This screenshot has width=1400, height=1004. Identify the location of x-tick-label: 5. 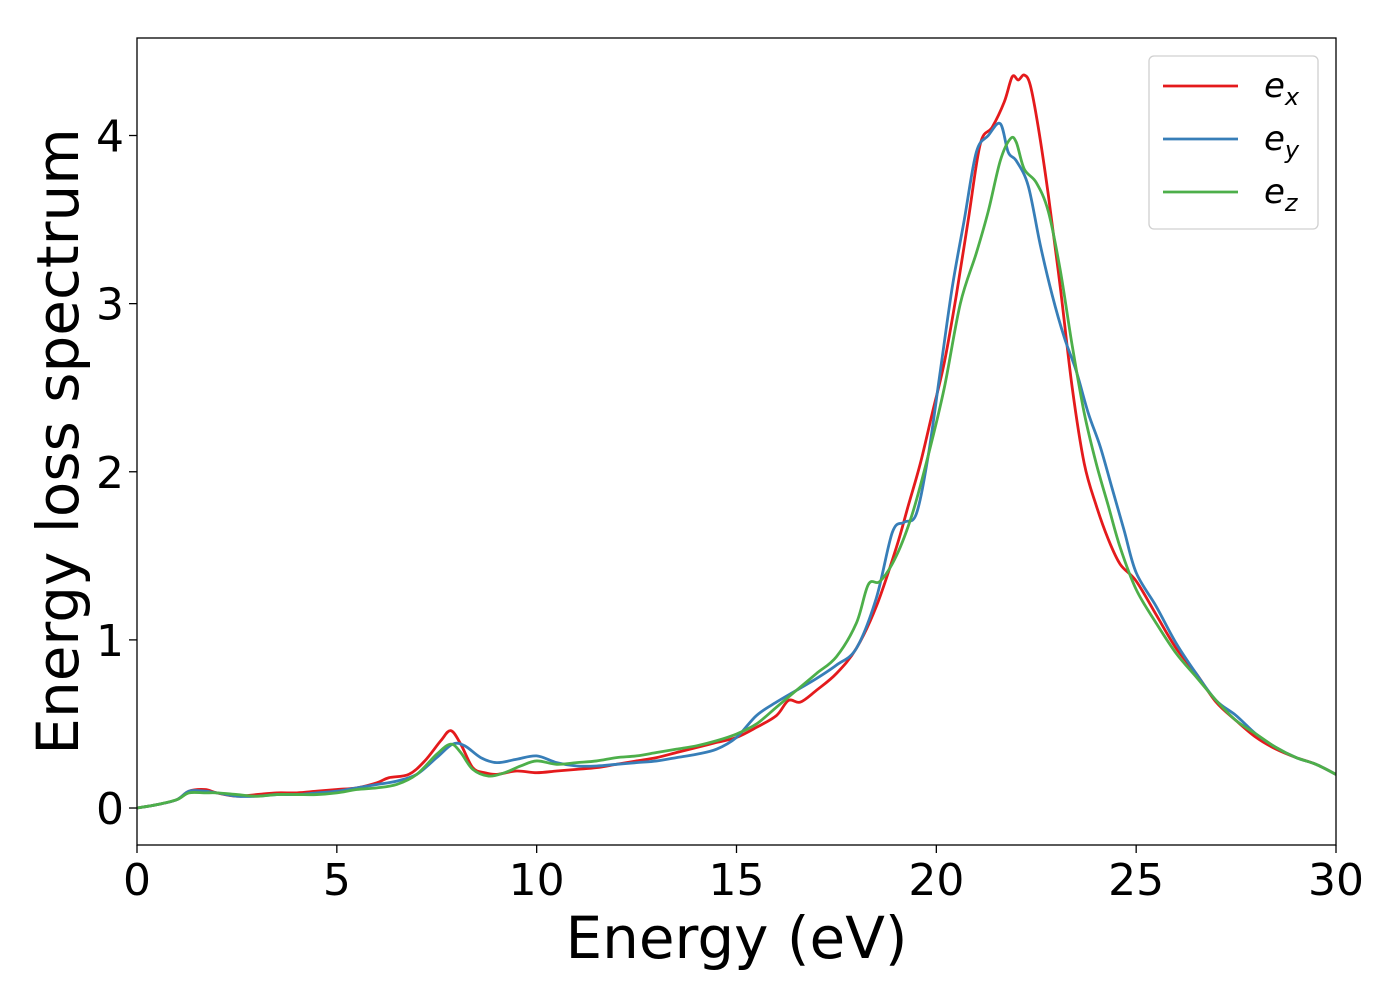
(337, 880).